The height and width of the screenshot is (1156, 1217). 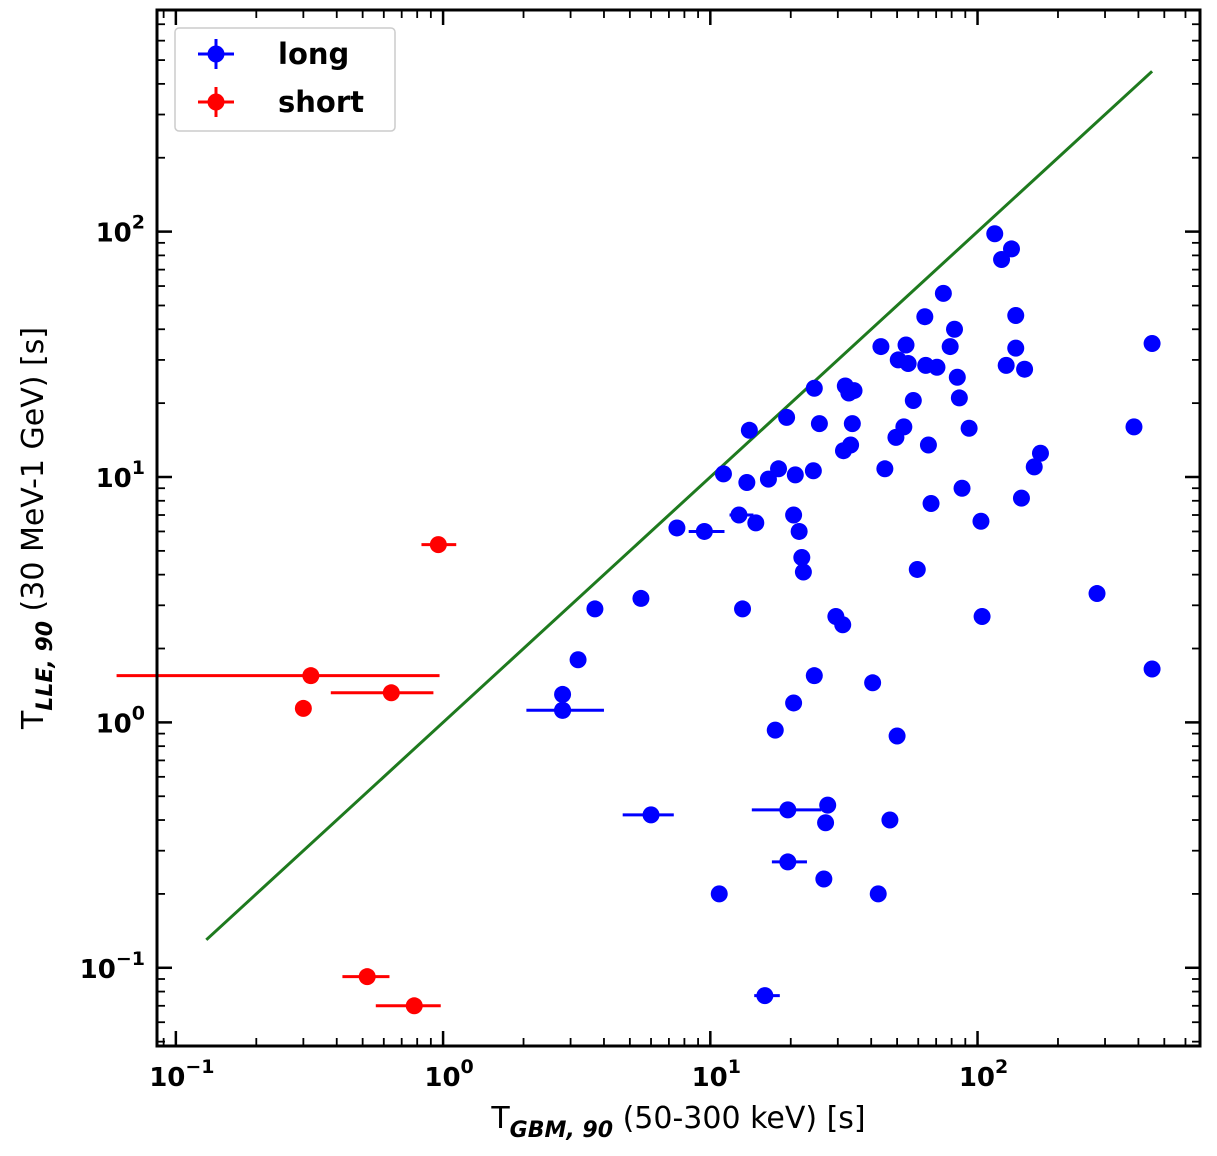 What do you see at coordinates (677, 1122) in the screenshot?
I see `x-axis-title: TGBM, 90 (50-300 keV) [s]` at bounding box center [677, 1122].